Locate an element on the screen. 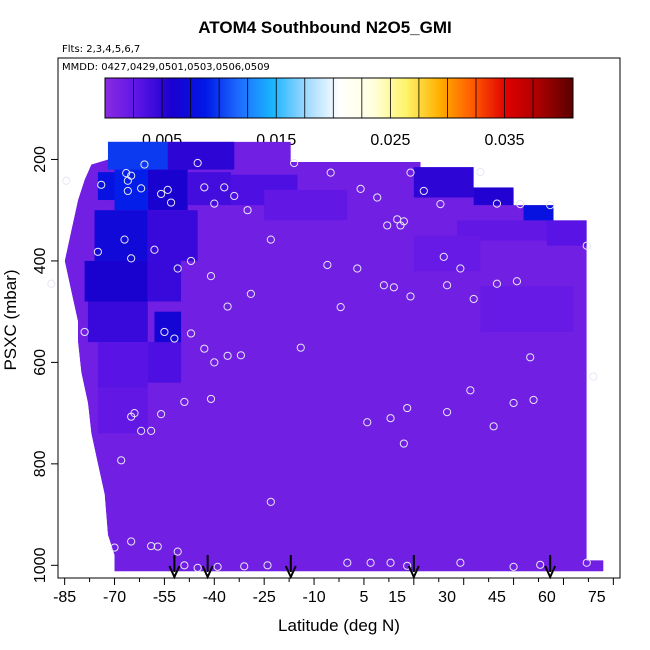 The width and height of the screenshot is (650, 650). chart-title: ATOM4 Southbound N2O5_GMI is located at coordinates (325, 27).